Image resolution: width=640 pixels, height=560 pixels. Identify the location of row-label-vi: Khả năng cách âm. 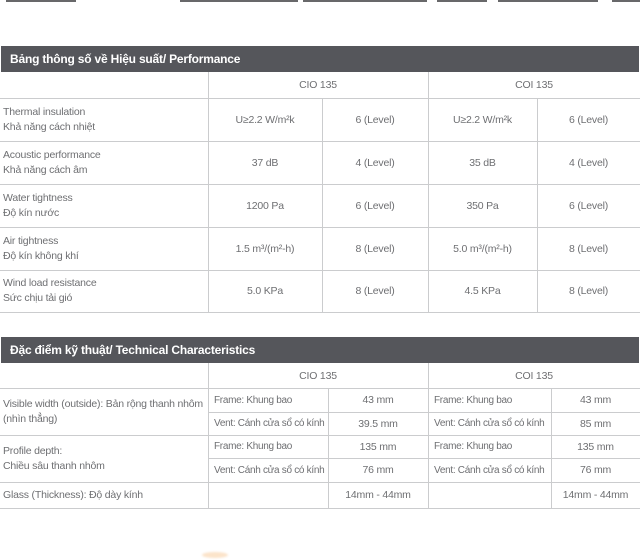
(45, 169).